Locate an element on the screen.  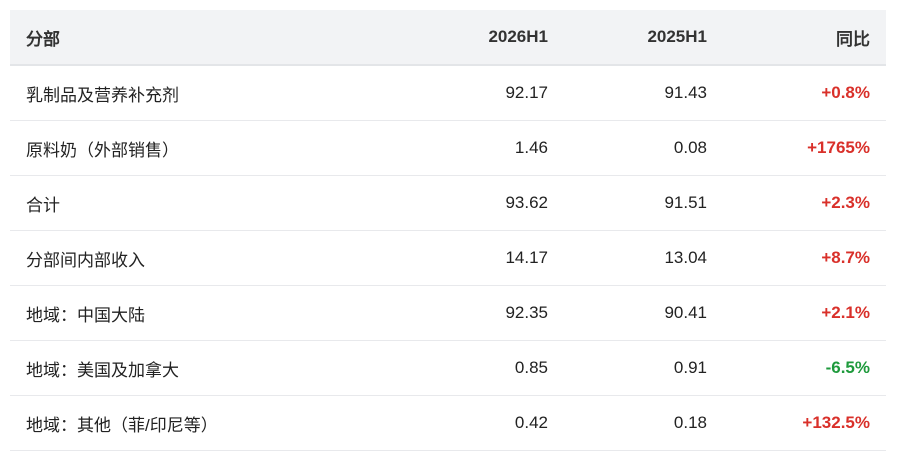
table-row: 地域：中国大陆 92.35 90.41 +2.1% is located at coordinates (448, 313).